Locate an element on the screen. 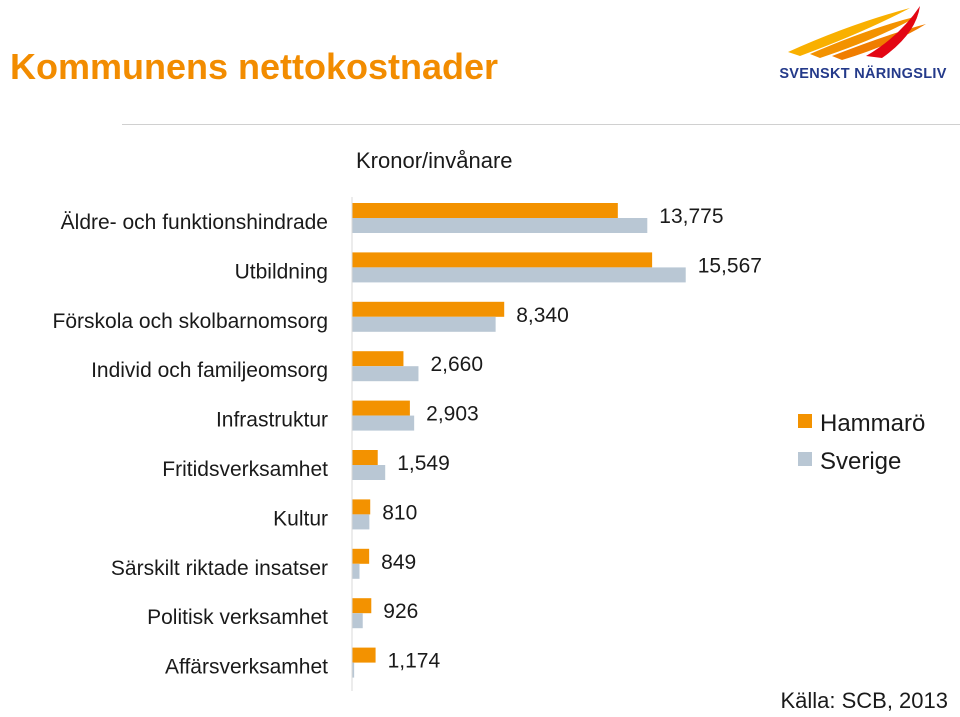 The height and width of the screenshot is (717, 960). legend-label-hammaro: Hammarö is located at coordinates (873, 423).